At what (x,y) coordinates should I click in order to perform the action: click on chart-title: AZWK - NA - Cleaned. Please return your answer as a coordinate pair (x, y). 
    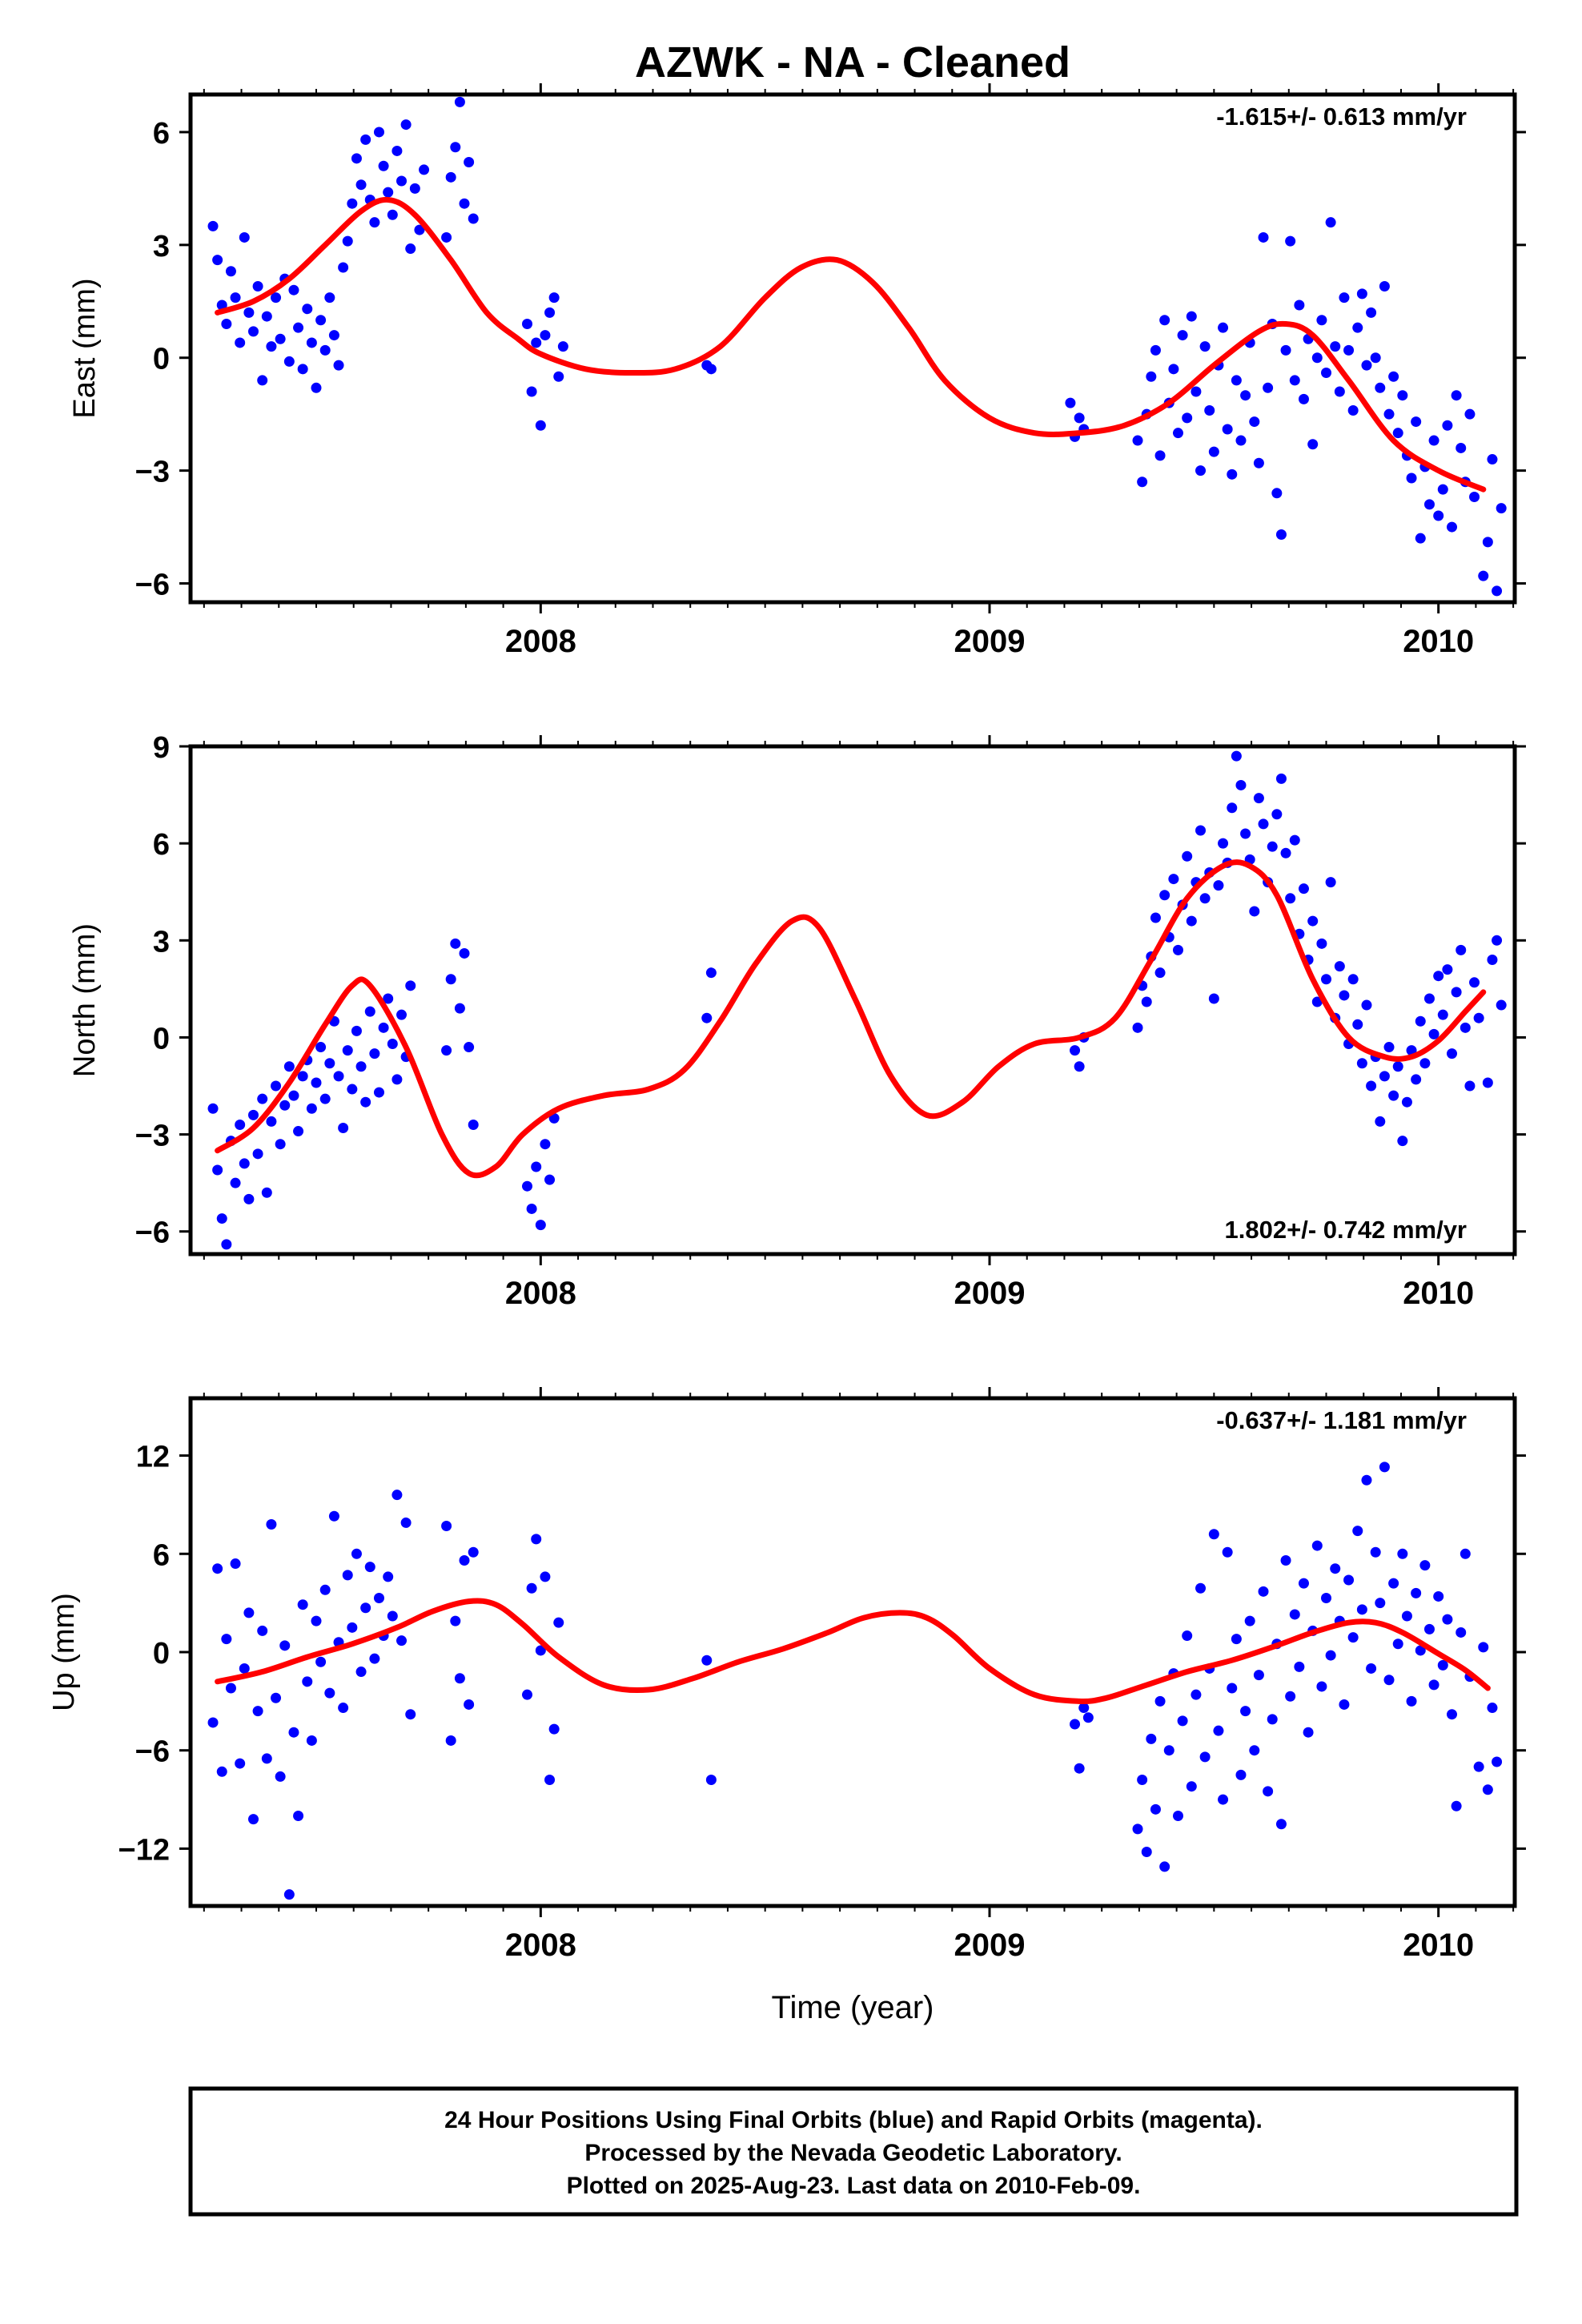
    Looking at the image, I should click on (852, 62).